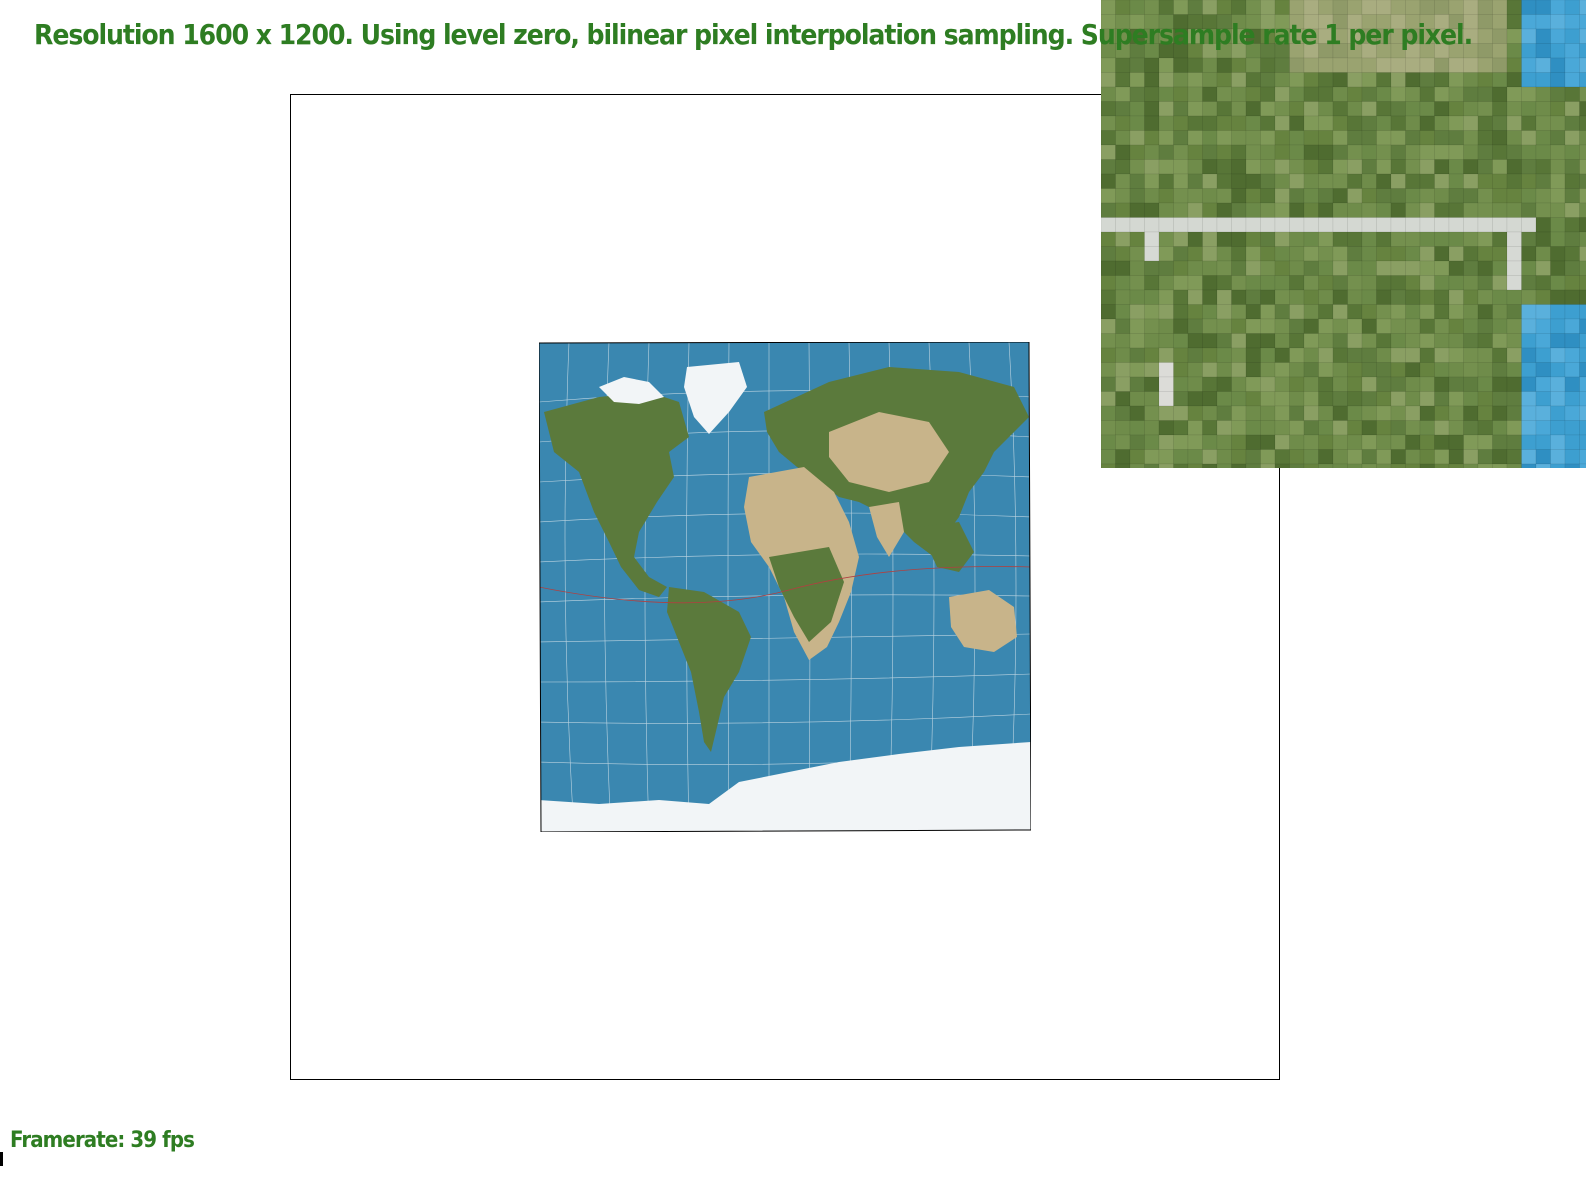 The image size is (1586, 1190). What do you see at coordinates (785, 587) in the screenshot?
I see `world-map-texture-icon` at bounding box center [785, 587].